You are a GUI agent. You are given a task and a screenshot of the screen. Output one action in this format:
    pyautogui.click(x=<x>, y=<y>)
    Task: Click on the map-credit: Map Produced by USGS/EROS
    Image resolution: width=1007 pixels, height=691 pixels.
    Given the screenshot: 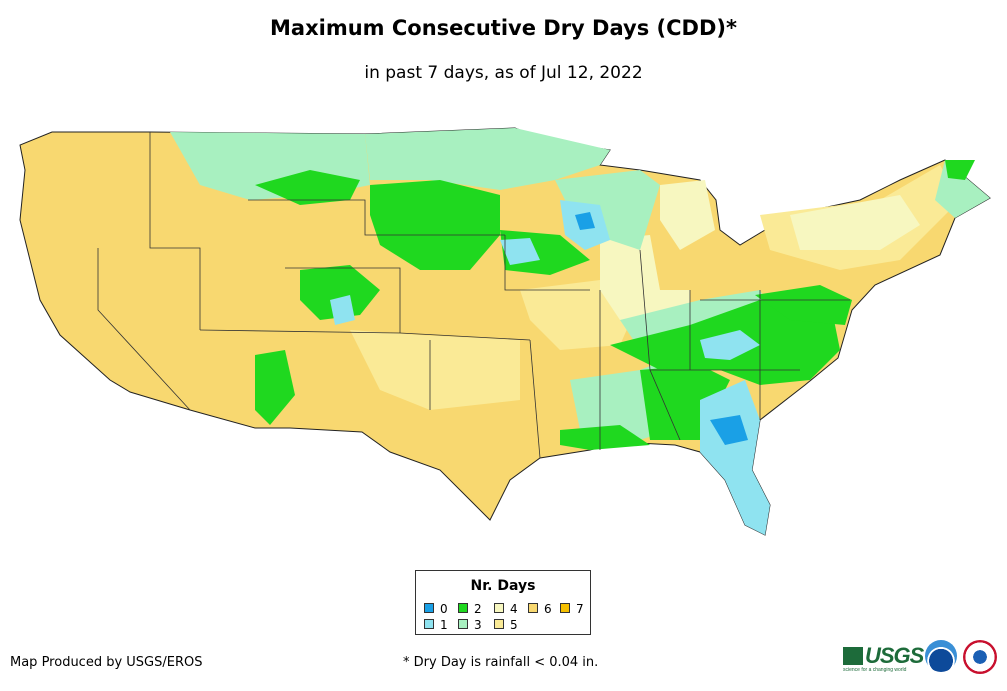 What is the action you would take?
    pyautogui.click(x=106, y=662)
    